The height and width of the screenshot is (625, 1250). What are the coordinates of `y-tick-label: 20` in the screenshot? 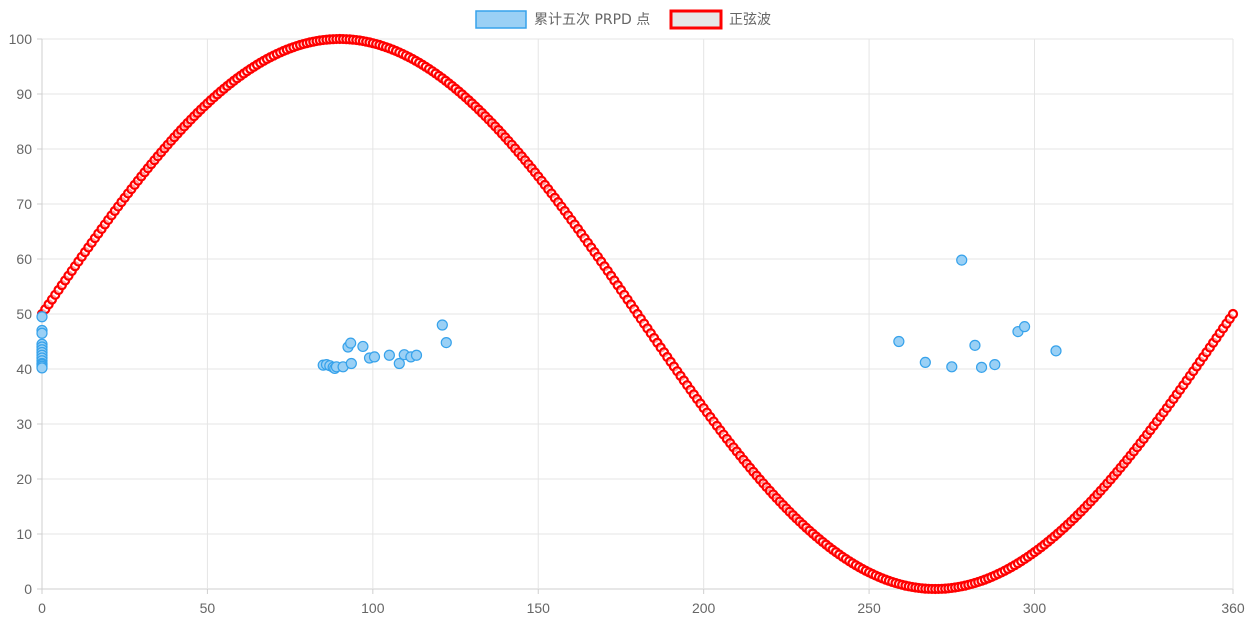 It's located at (24, 479).